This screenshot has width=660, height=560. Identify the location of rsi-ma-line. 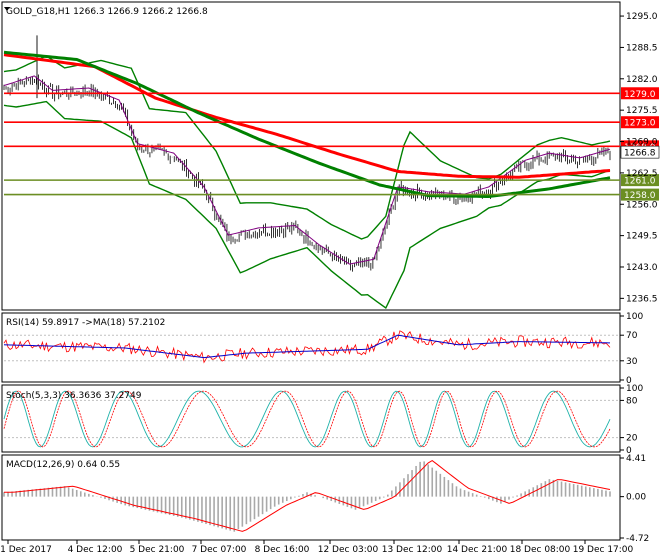
(306, 346).